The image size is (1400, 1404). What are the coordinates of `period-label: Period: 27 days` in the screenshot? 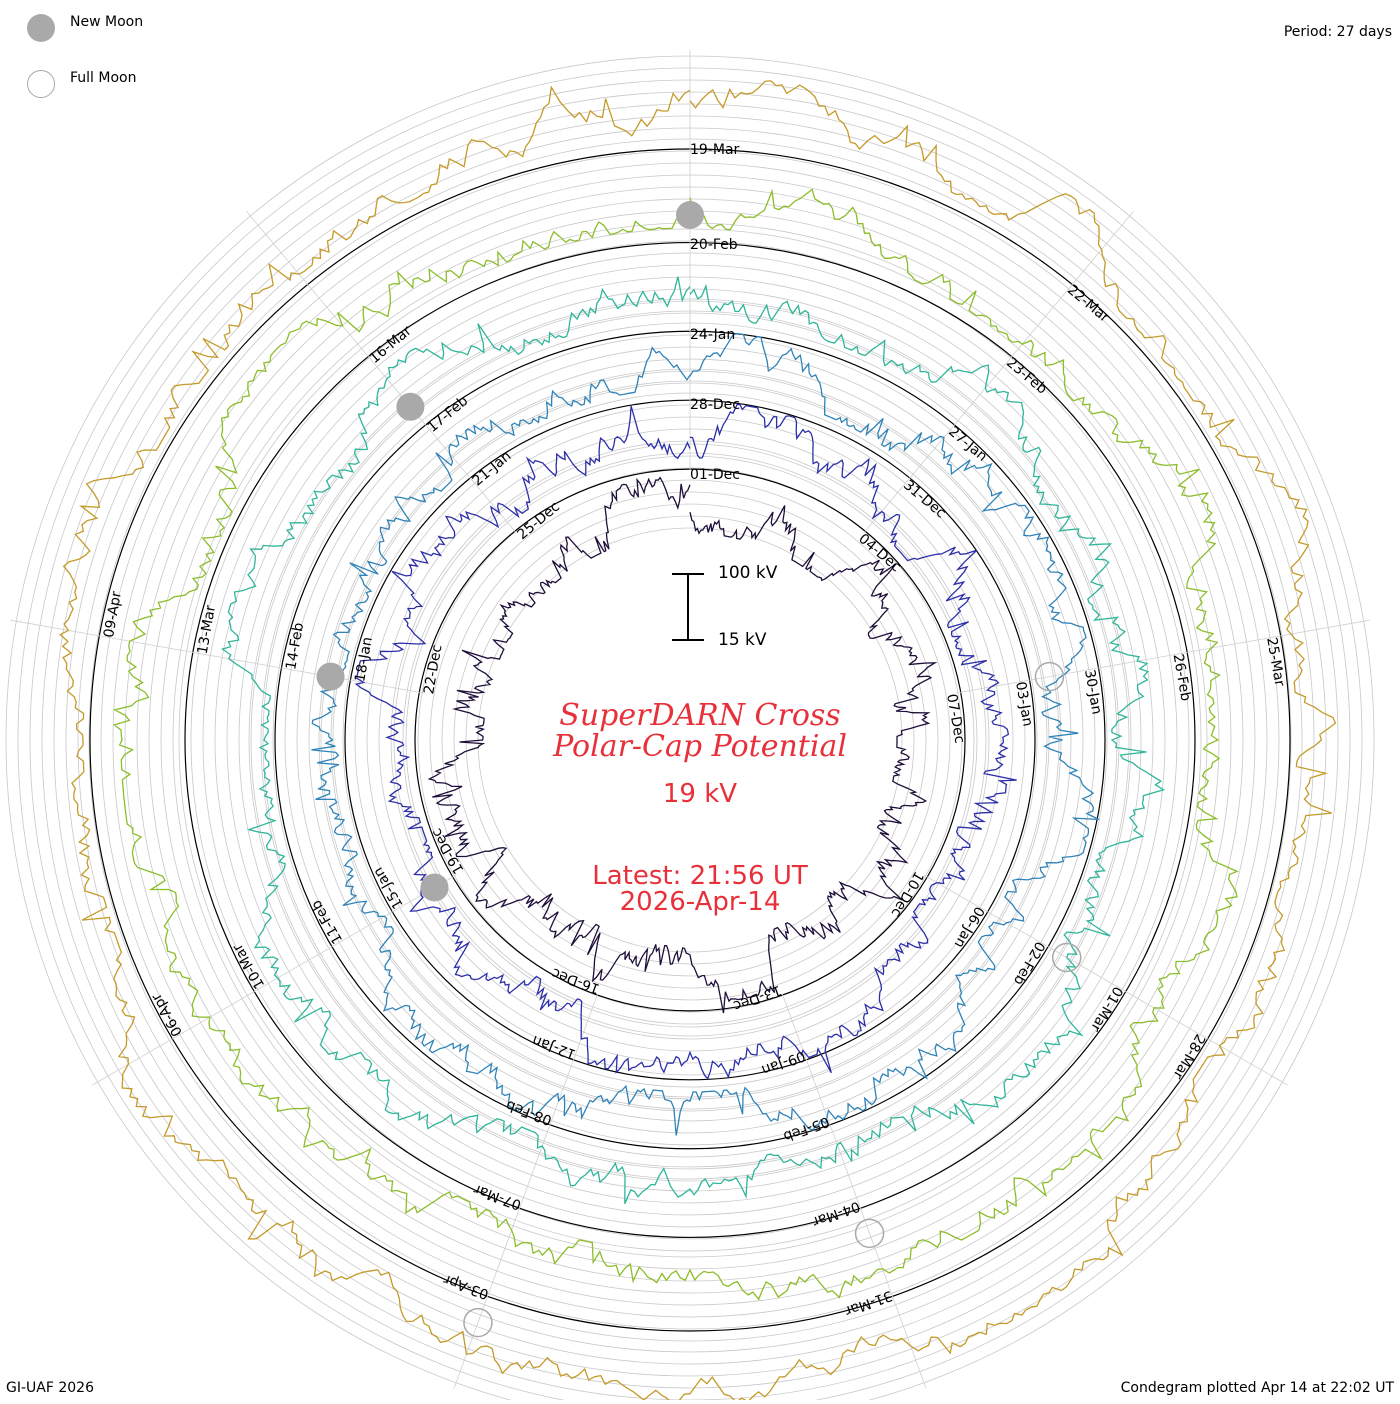 It's located at (1337, 32).